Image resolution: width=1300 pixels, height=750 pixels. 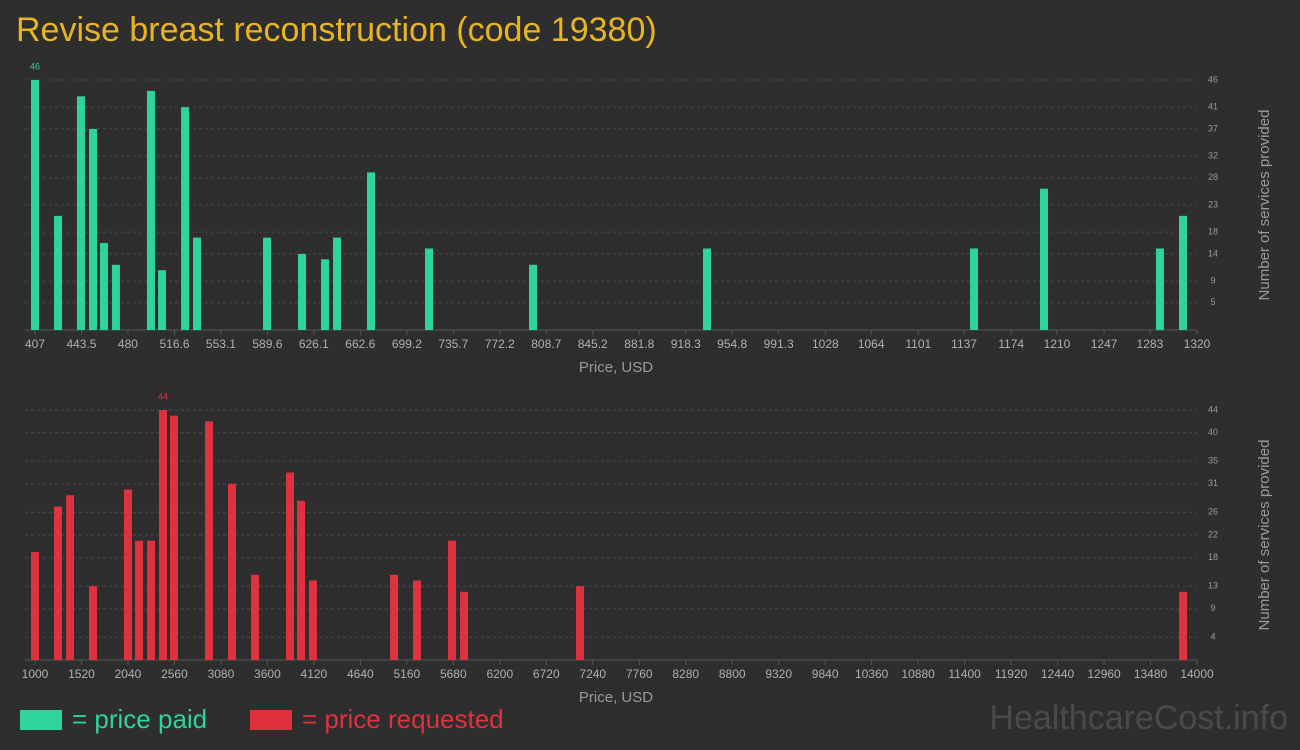 I want to click on x-tick-label: 7240, so click(x=592, y=674).